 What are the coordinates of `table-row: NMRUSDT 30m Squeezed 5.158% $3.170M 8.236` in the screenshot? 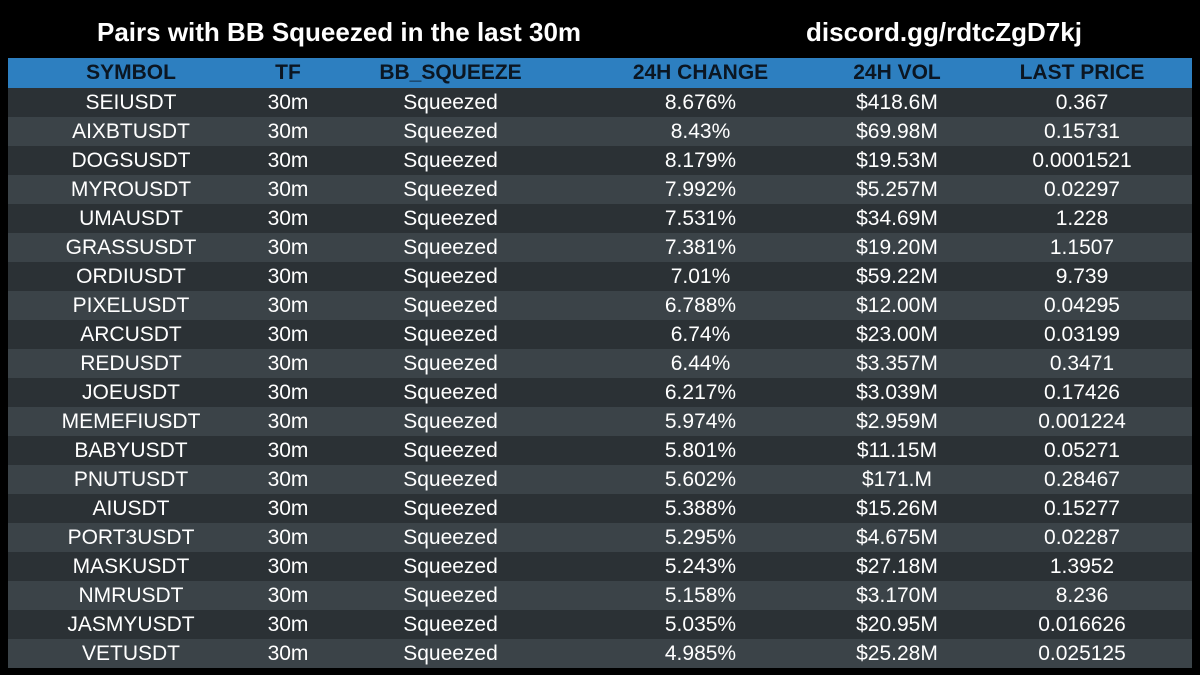 It's located at (600, 595).